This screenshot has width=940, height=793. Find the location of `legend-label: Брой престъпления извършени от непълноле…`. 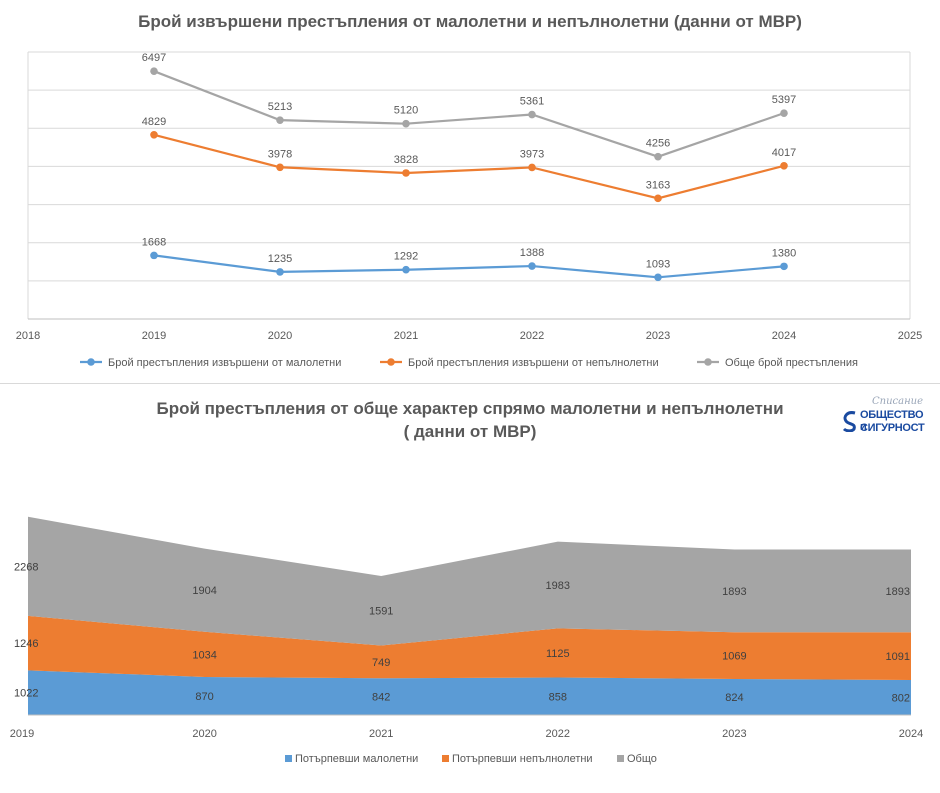

legend-label: Брой престъпления извършени от непълноле… is located at coordinates (533, 363).